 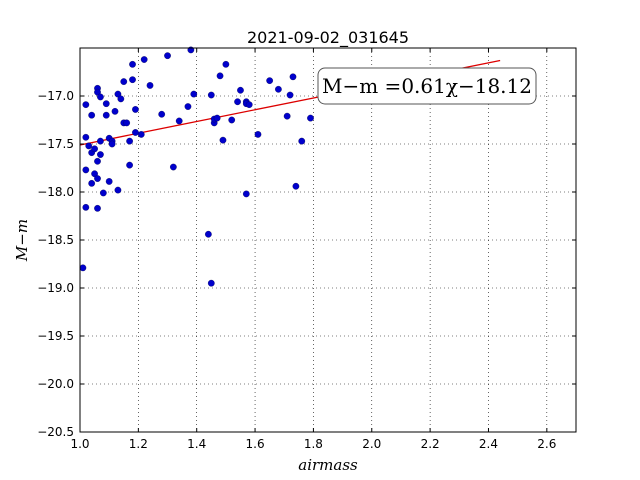 What do you see at coordinates (55, 288) in the screenshot?
I see `y-tick-label: −19.0` at bounding box center [55, 288].